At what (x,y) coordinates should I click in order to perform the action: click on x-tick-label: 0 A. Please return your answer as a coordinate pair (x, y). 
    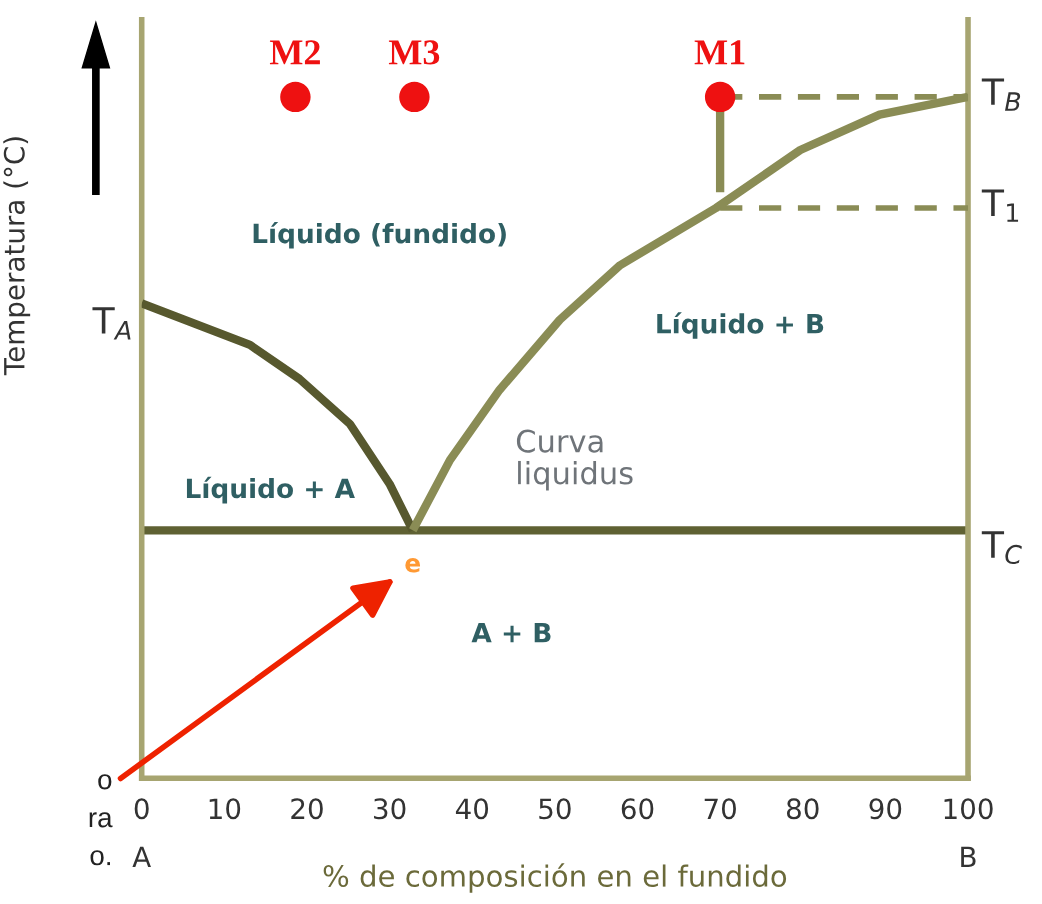
    Looking at the image, I should click on (141, 832).